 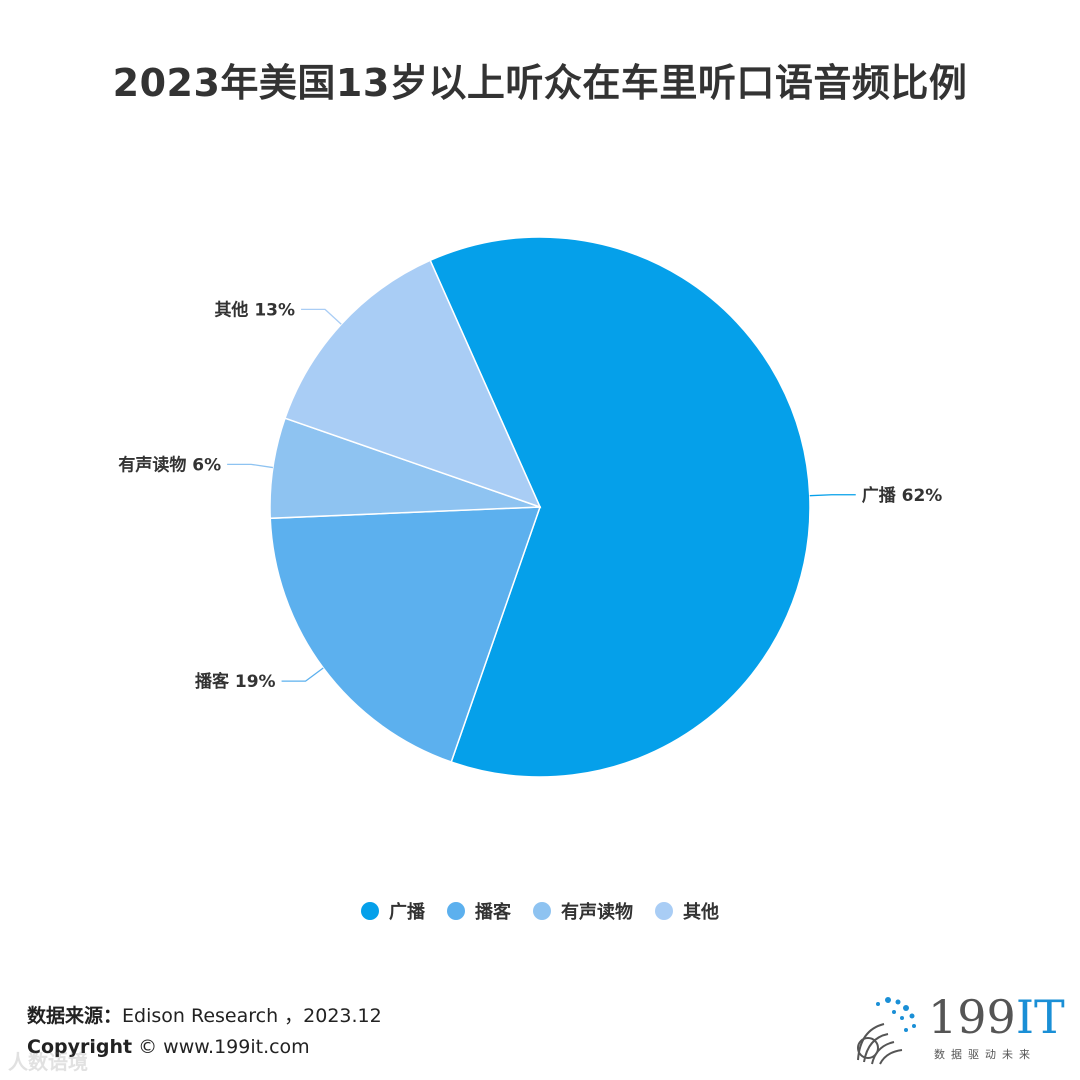 I want to click on legend-label-audiobook: 有声读物, so click(x=597, y=912).